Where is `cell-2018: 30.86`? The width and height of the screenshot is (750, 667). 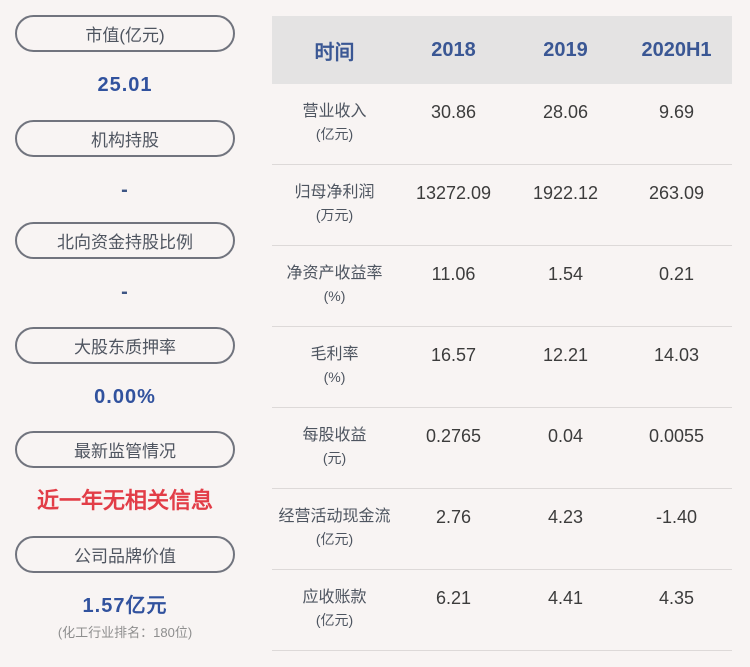
cell-2018: 30.86 is located at coordinates (453, 112).